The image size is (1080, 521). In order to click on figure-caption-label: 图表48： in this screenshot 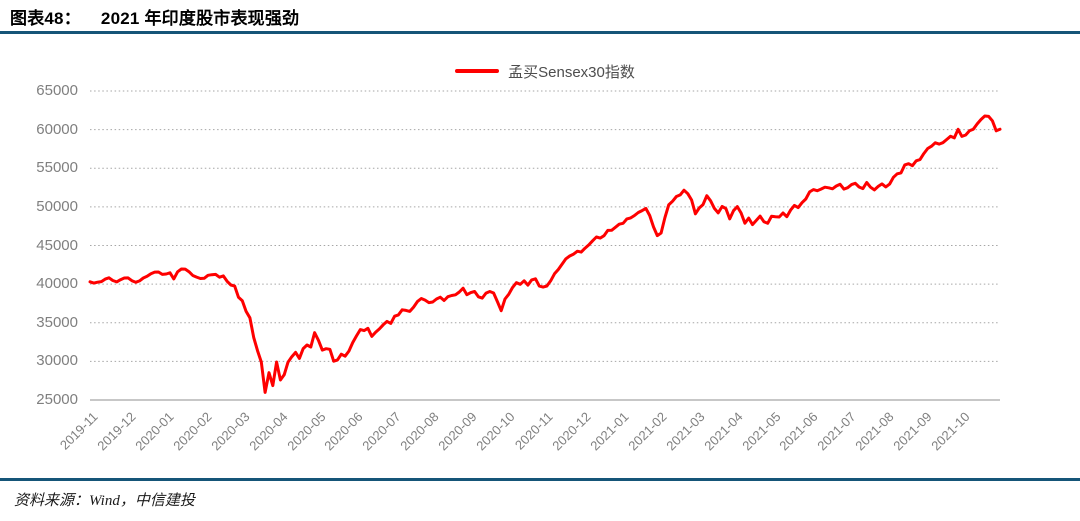, I will do `click(45, 18)`.